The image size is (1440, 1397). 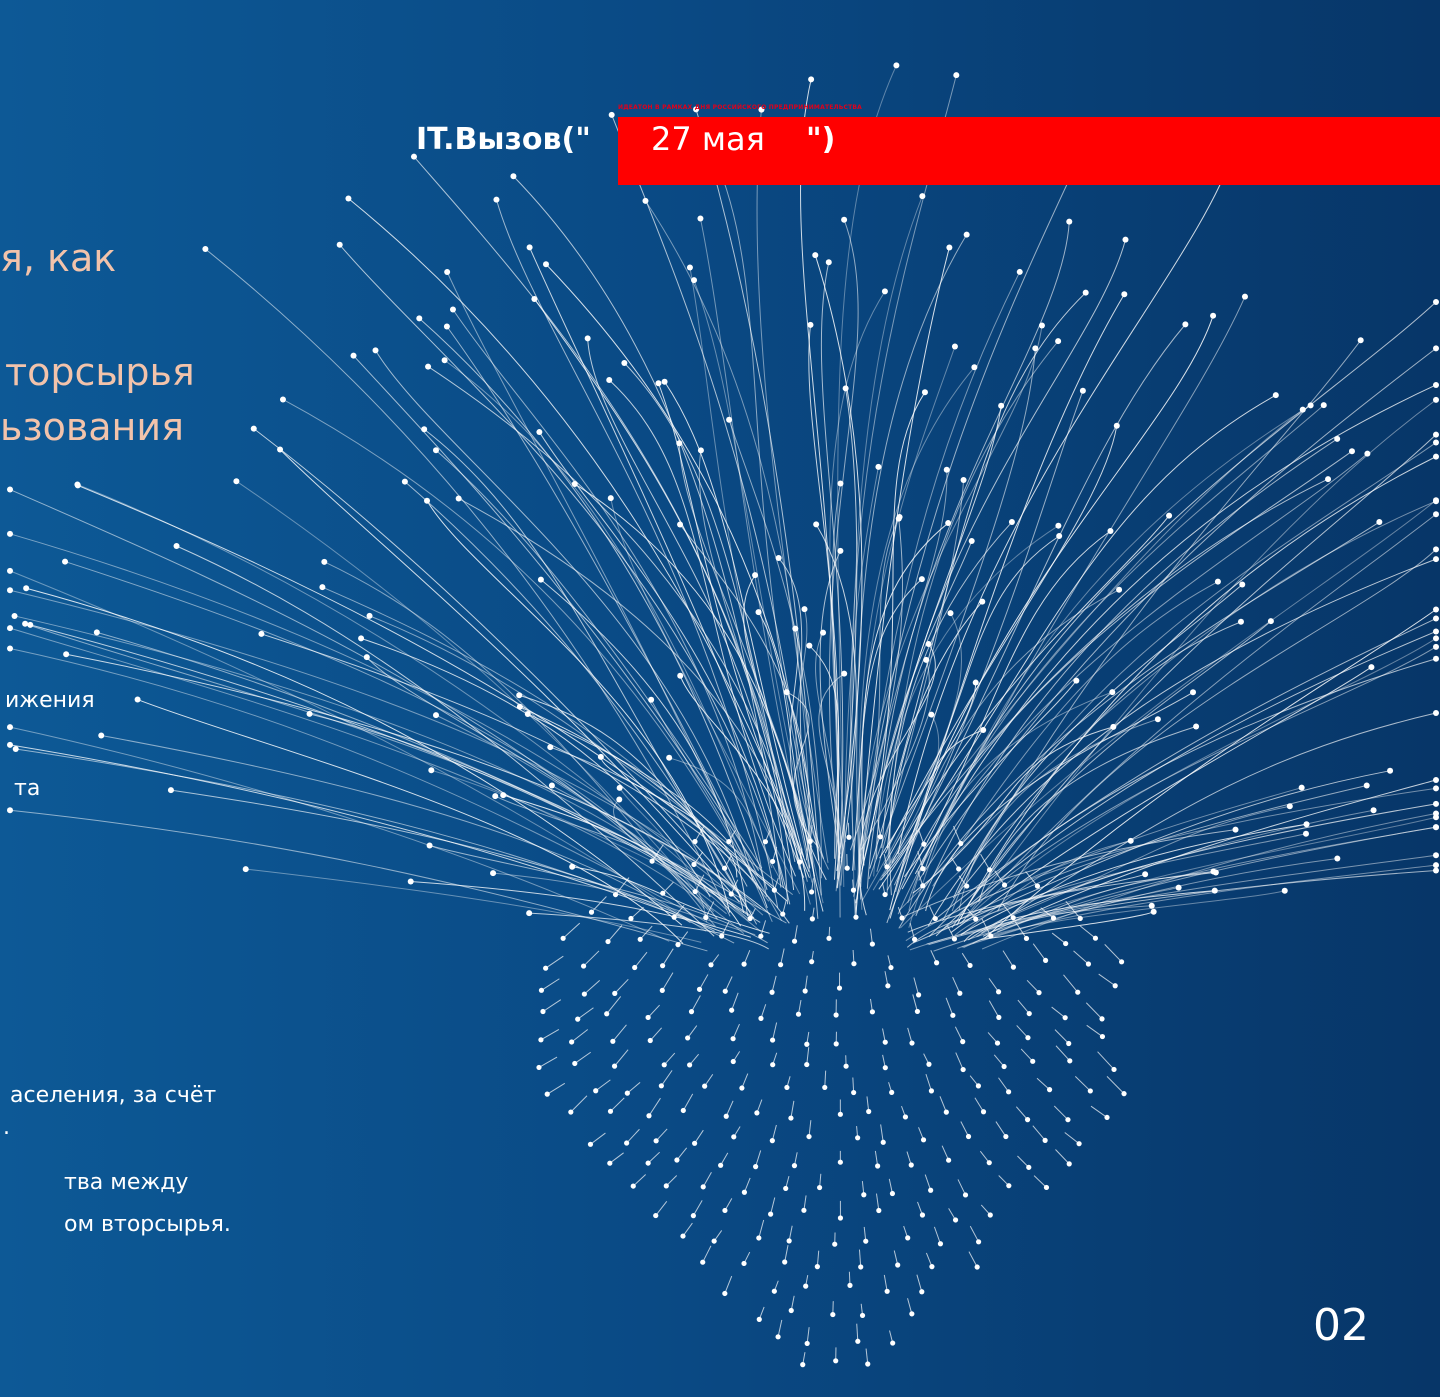 I want to click on heading-line: я, как, so click(x=58, y=258).